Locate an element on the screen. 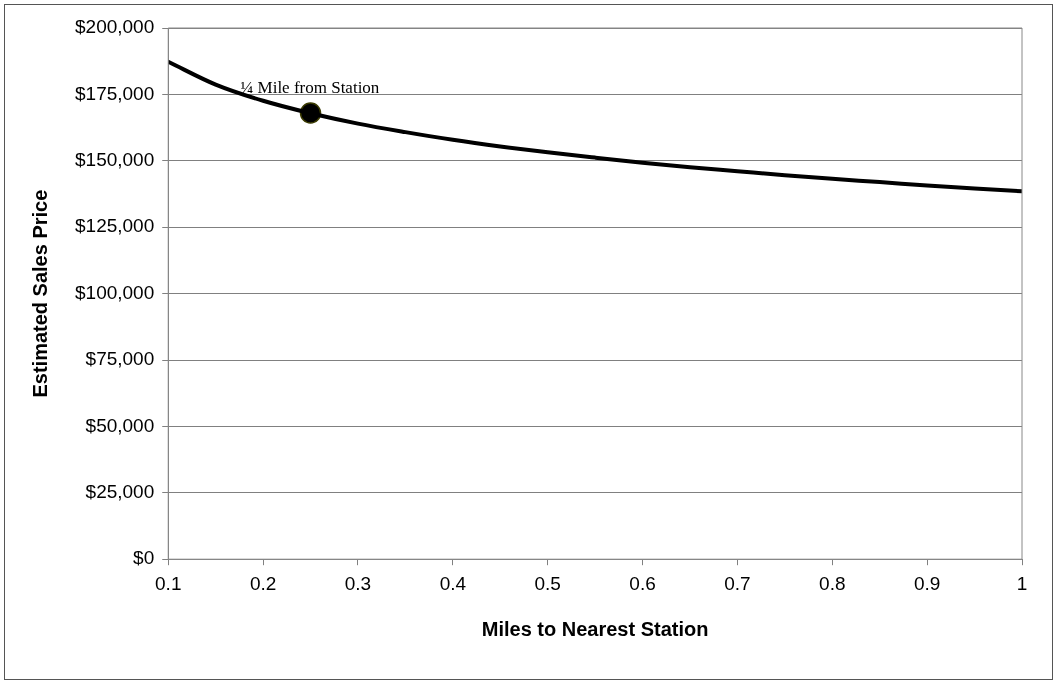 The image size is (1059, 686). y-tick-label: $175,000 is located at coordinates (115, 93).